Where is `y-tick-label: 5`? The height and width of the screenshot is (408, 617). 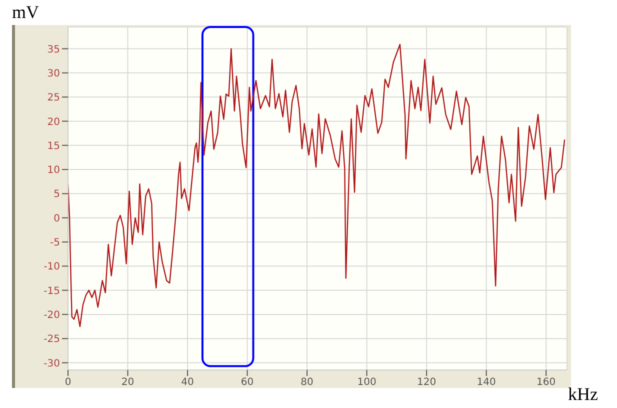
y-tick-label: 5 is located at coordinates (57, 194).